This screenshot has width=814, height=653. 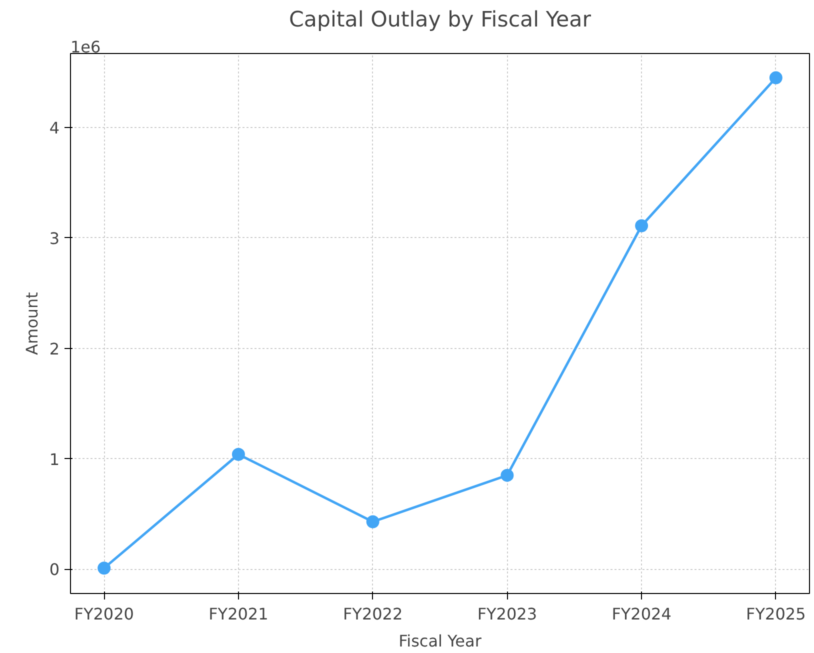 I want to click on x-tick-label: FY2021, so click(x=238, y=614).